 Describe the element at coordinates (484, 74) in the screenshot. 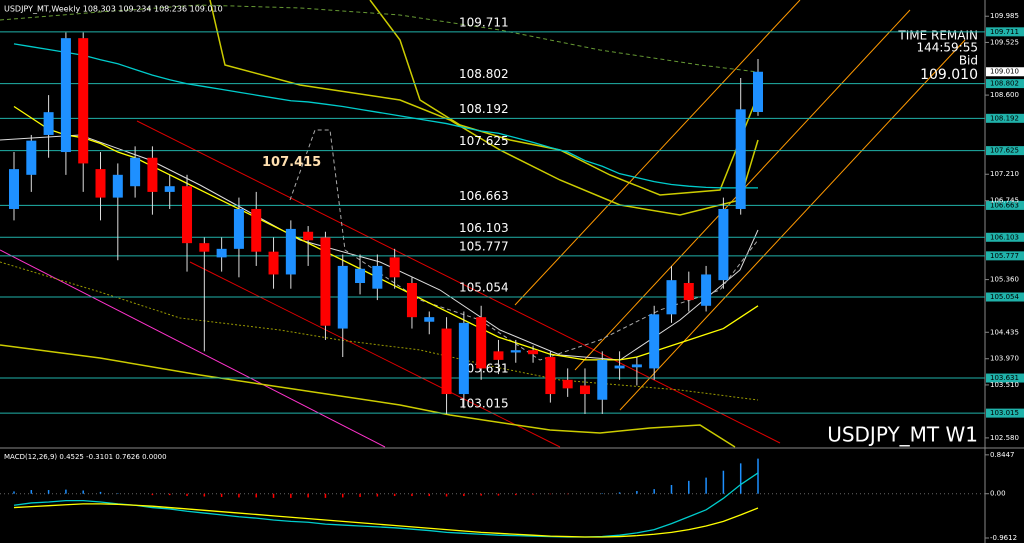

I see `level-label: 108.802` at that location.